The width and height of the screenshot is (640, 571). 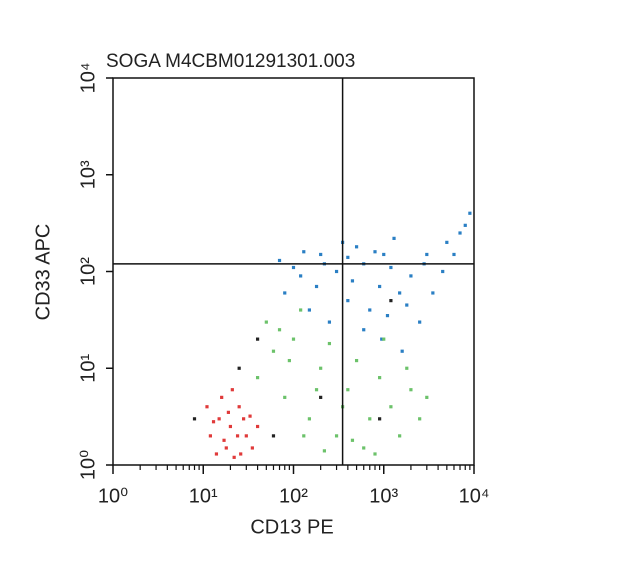 I want to click on y-tick-label: 10³, so click(x=88, y=174).